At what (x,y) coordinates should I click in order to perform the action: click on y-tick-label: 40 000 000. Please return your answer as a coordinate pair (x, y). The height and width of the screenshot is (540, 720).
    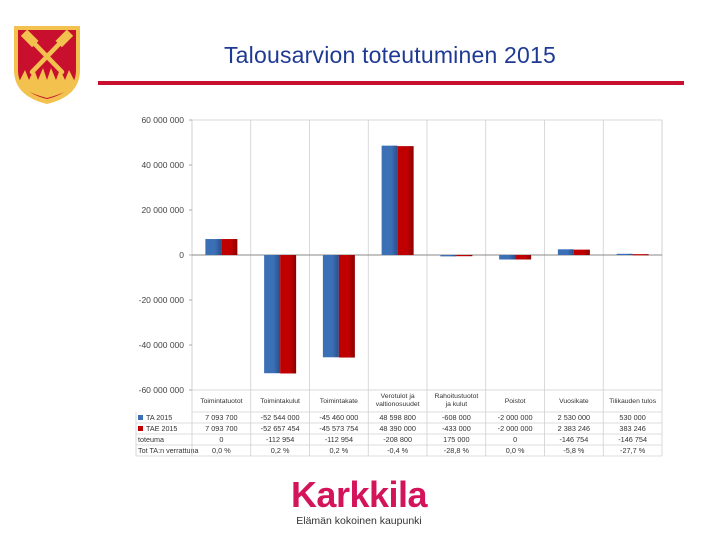
    Looking at the image, I should click on (162, 165).